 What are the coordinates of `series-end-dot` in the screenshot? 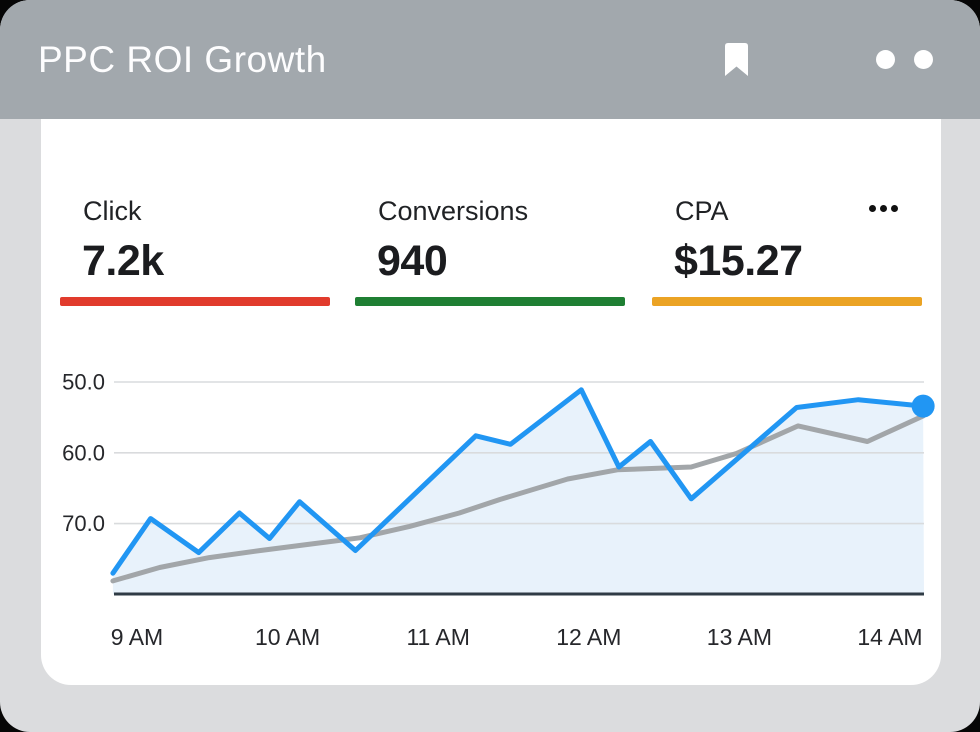 It's located at (923, 406).